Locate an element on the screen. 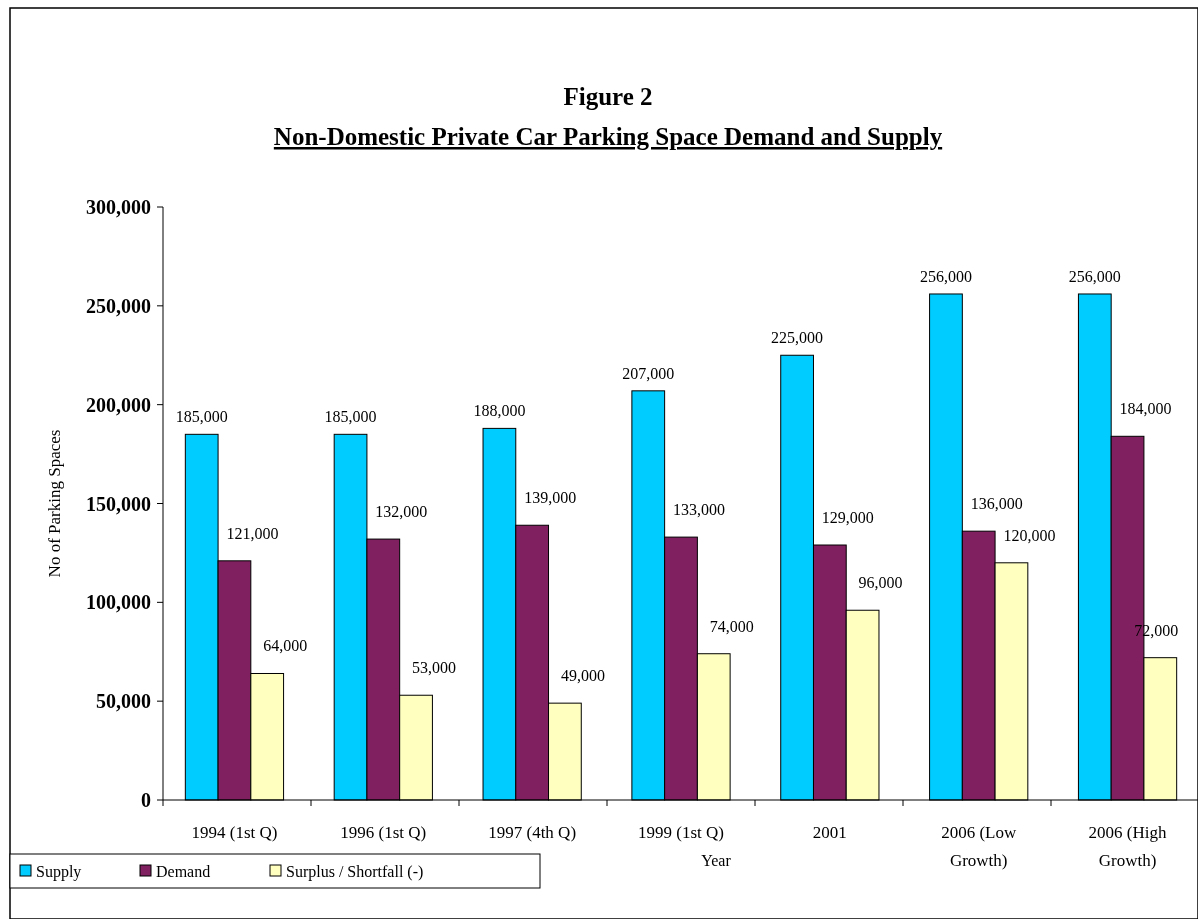 The width and height of the screenshot is (1198, 919). data-label: 74,000 is located at coordinates (731, 626).